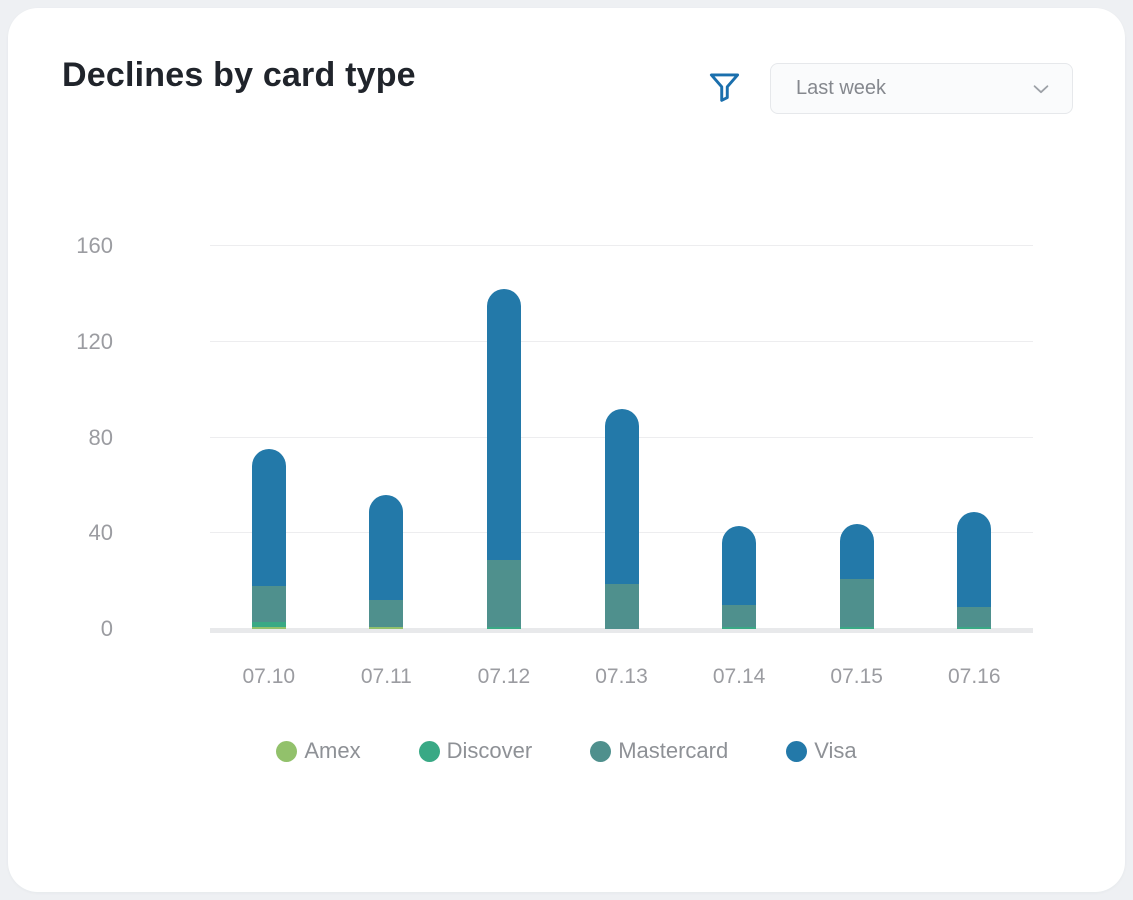 The width and height of the screenshot is (1133, 900). Describe the element at coordinates (100, 437) in the screenshot. I see `y-tick-label: 80` at that location.